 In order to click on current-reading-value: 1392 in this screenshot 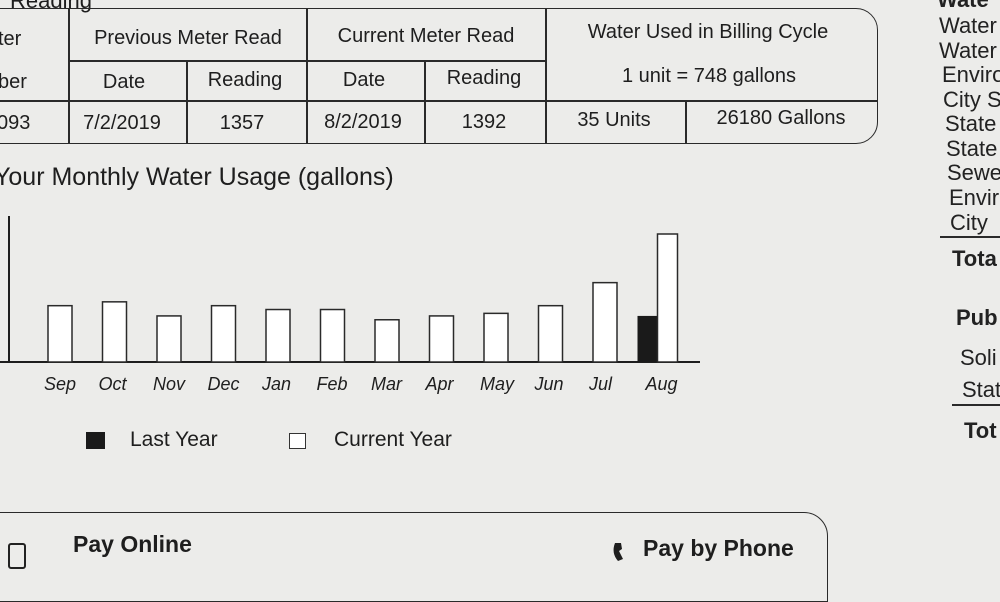, I will do `click(484, 122)`.